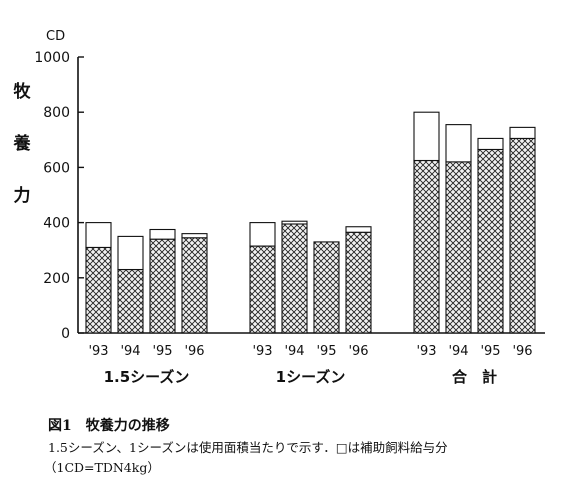 Image resolution: width=573 pixels, height=477 pixels. What do you see at coordinates (22, 143) in the screenshot?
I see `y-axis-title-char: 養` at bounding box center [22, 143].